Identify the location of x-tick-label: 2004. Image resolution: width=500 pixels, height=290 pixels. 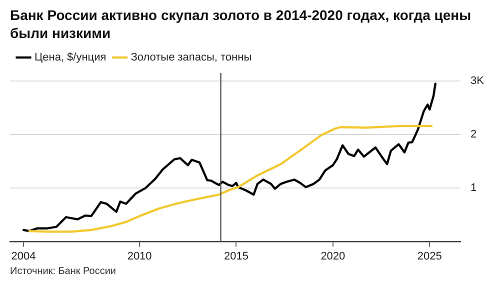
(23, 256).